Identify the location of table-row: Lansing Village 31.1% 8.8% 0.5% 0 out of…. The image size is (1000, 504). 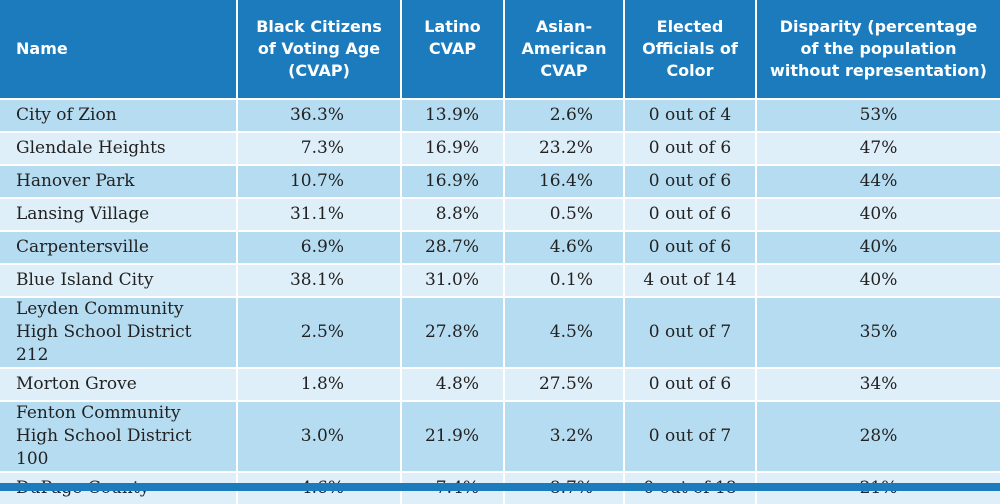
(500, 213).